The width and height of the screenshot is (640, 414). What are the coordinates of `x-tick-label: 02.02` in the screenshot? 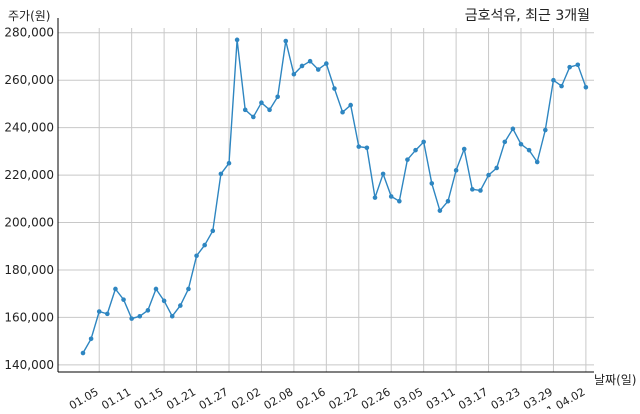 It's located at (246, 397).